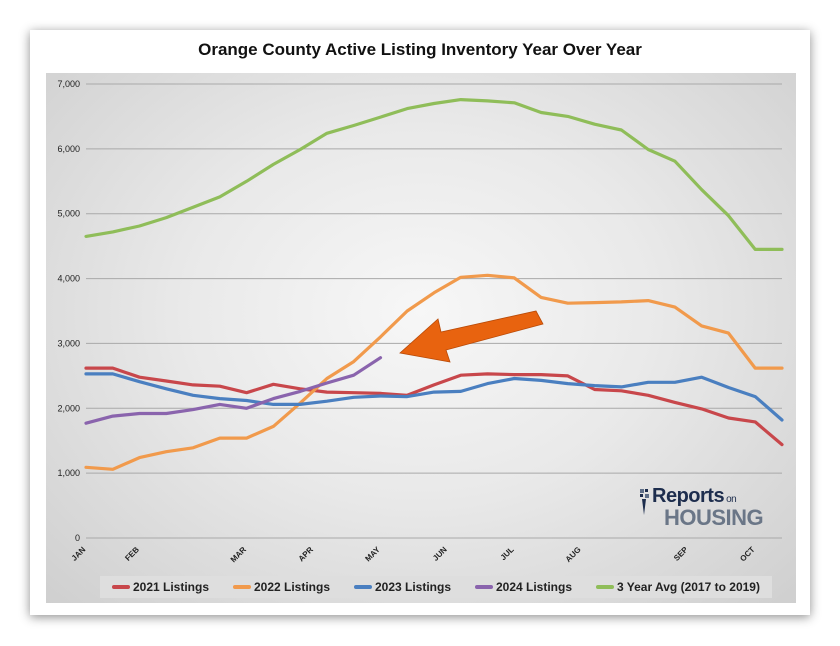 The width and height of the screenshot is (840, 646). I want to click on legend-swatch-2021, so click(120, 587).